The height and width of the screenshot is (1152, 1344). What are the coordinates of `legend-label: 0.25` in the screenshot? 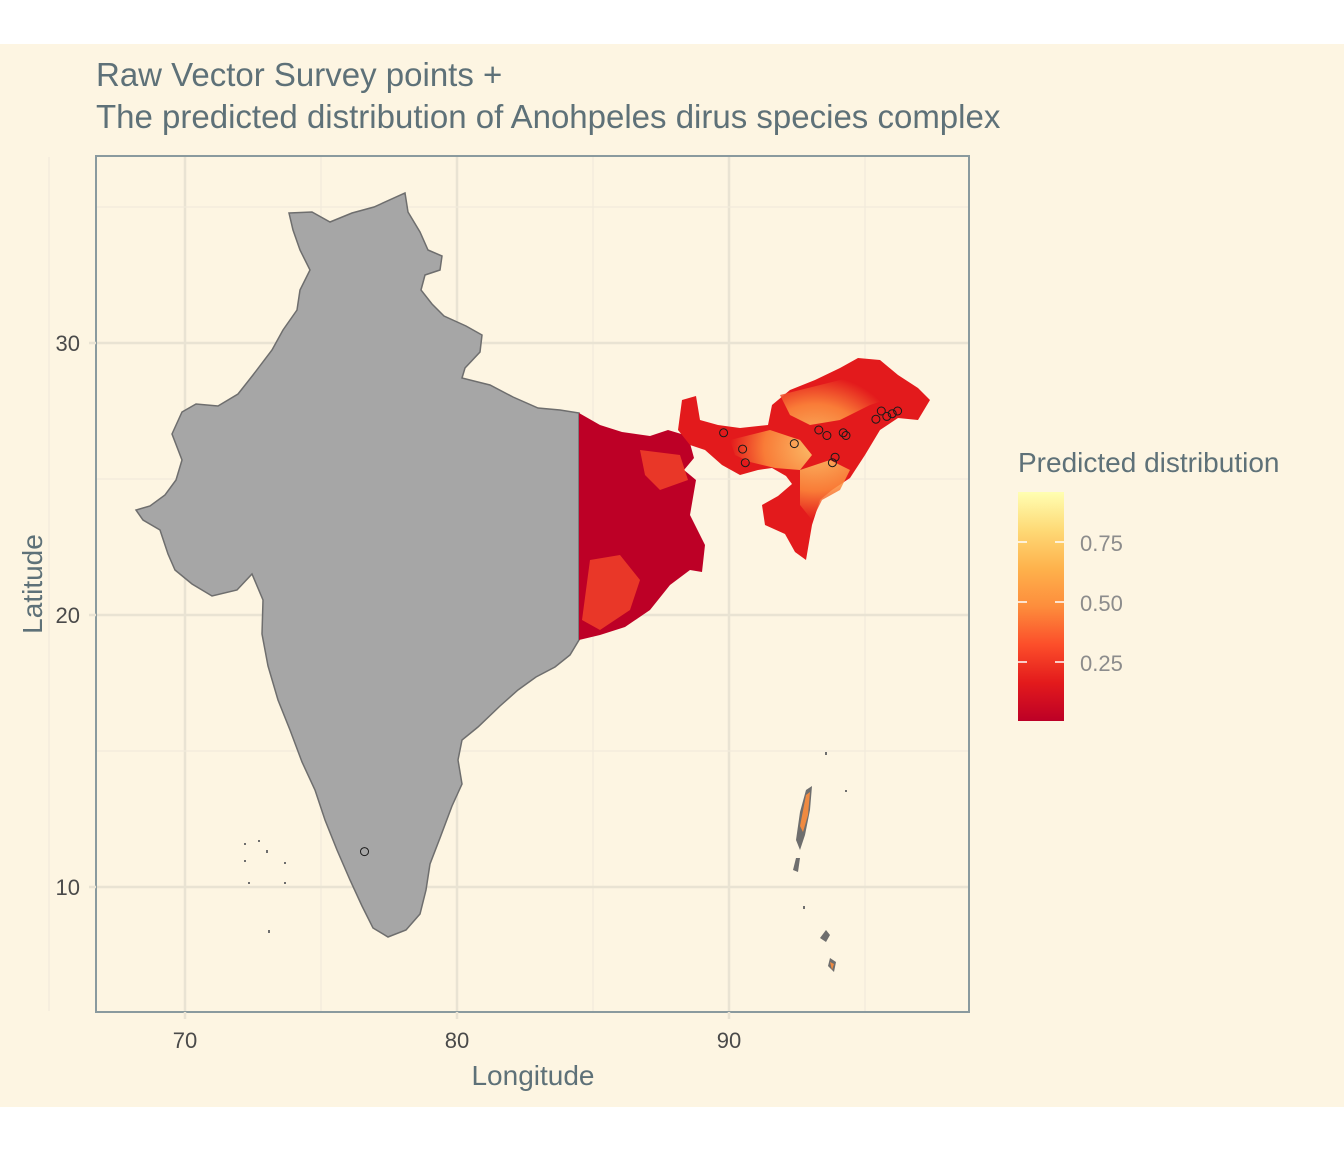 It's located at (1101, 663).